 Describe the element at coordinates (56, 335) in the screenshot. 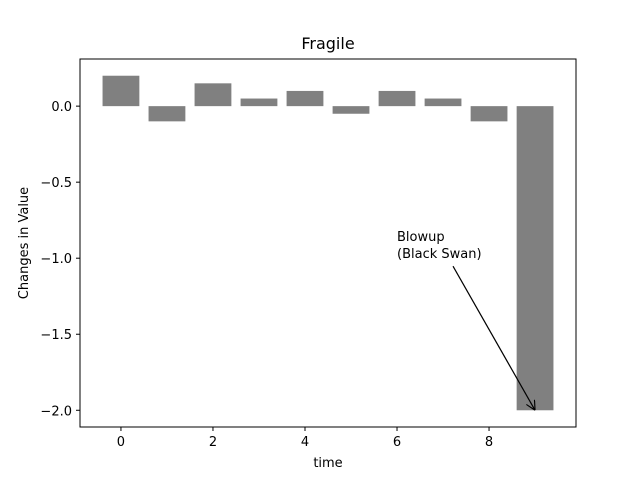

I see `y-tick-label: −1.5` at that location.